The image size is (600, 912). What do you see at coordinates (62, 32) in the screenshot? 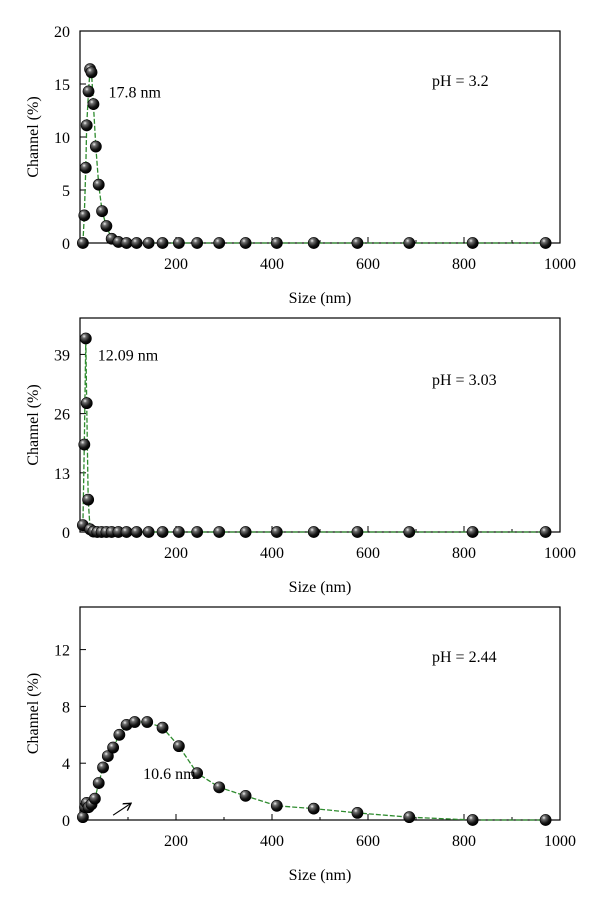
I see `y-tick-label: 20` at bounding box center [62, 32].